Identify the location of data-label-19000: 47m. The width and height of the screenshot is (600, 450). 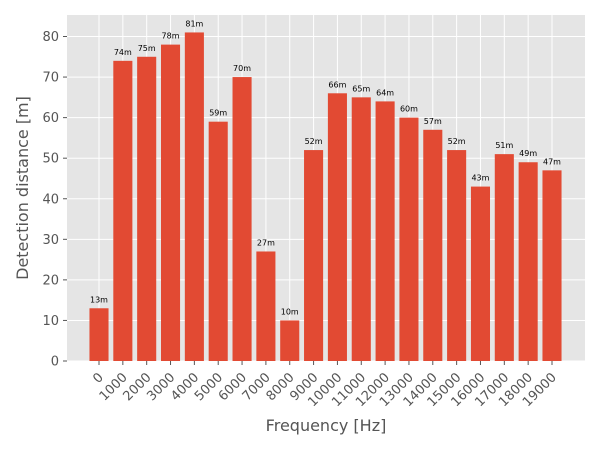
(552, 161).